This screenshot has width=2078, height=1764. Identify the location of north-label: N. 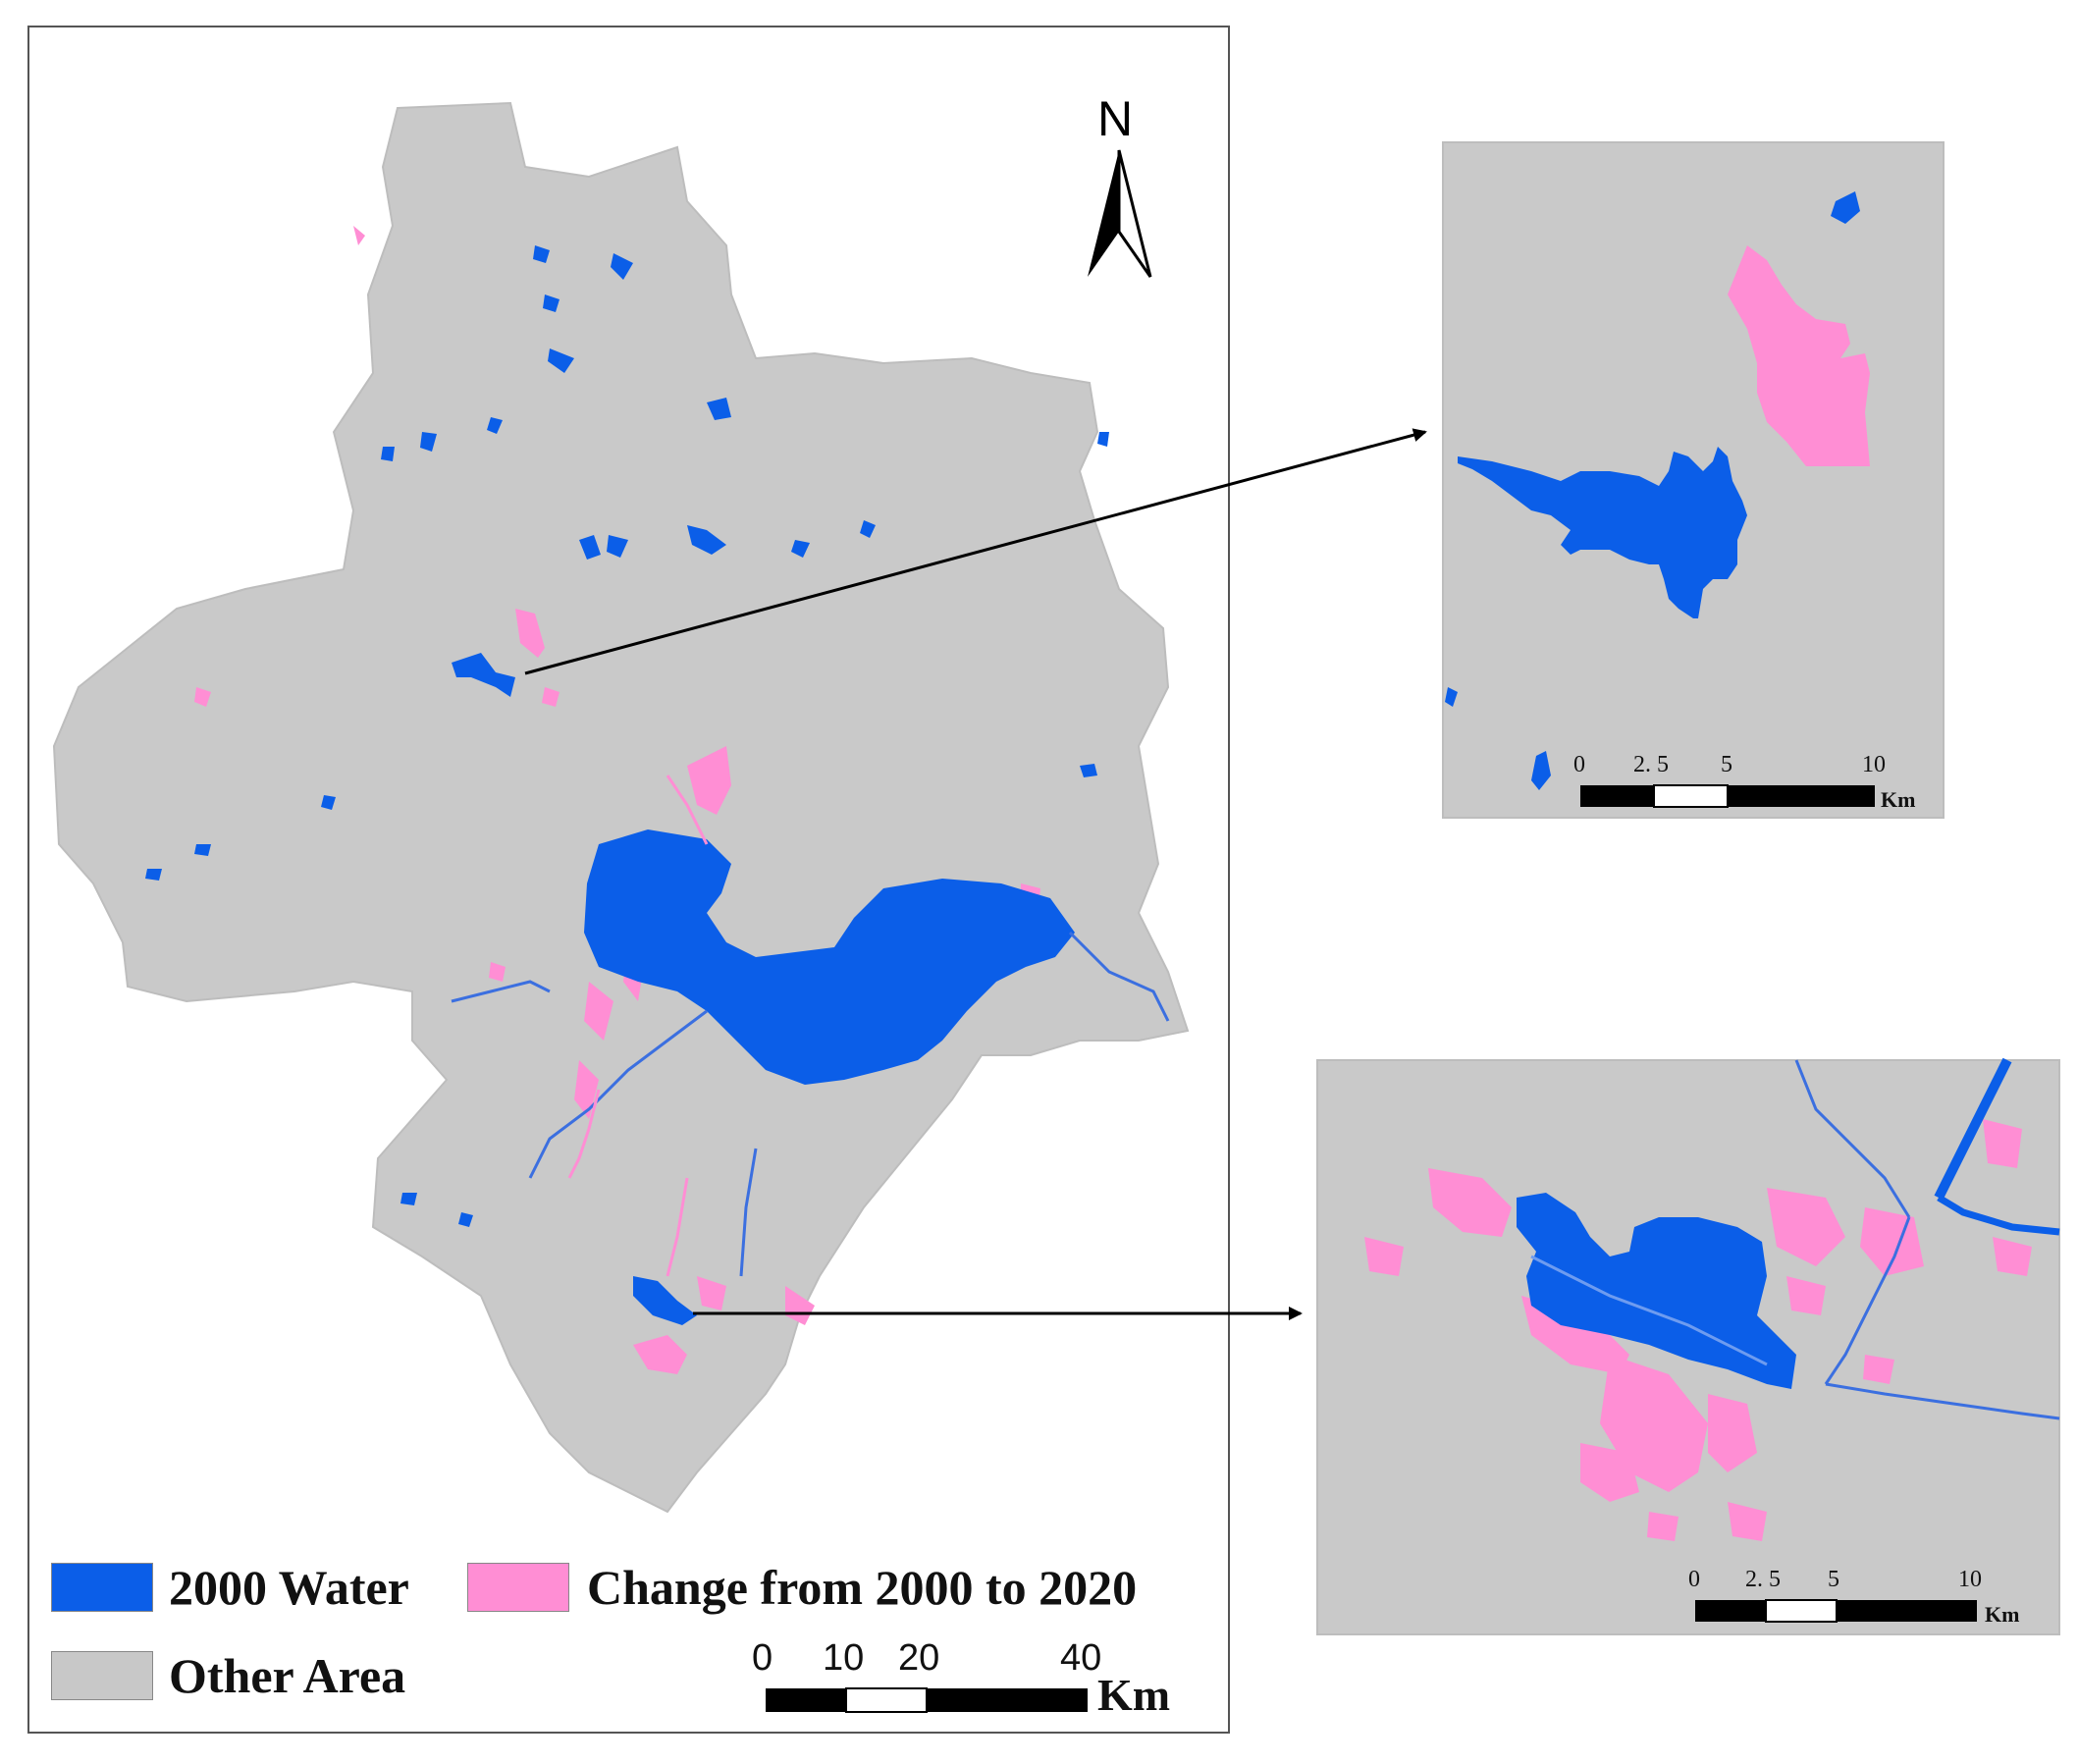
(1115, 118).